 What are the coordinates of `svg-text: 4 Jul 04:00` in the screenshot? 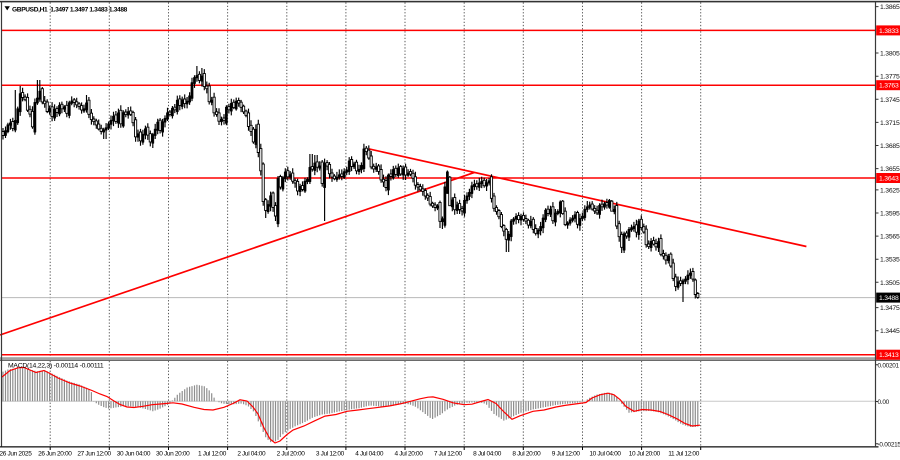 It's located at (369, 454).